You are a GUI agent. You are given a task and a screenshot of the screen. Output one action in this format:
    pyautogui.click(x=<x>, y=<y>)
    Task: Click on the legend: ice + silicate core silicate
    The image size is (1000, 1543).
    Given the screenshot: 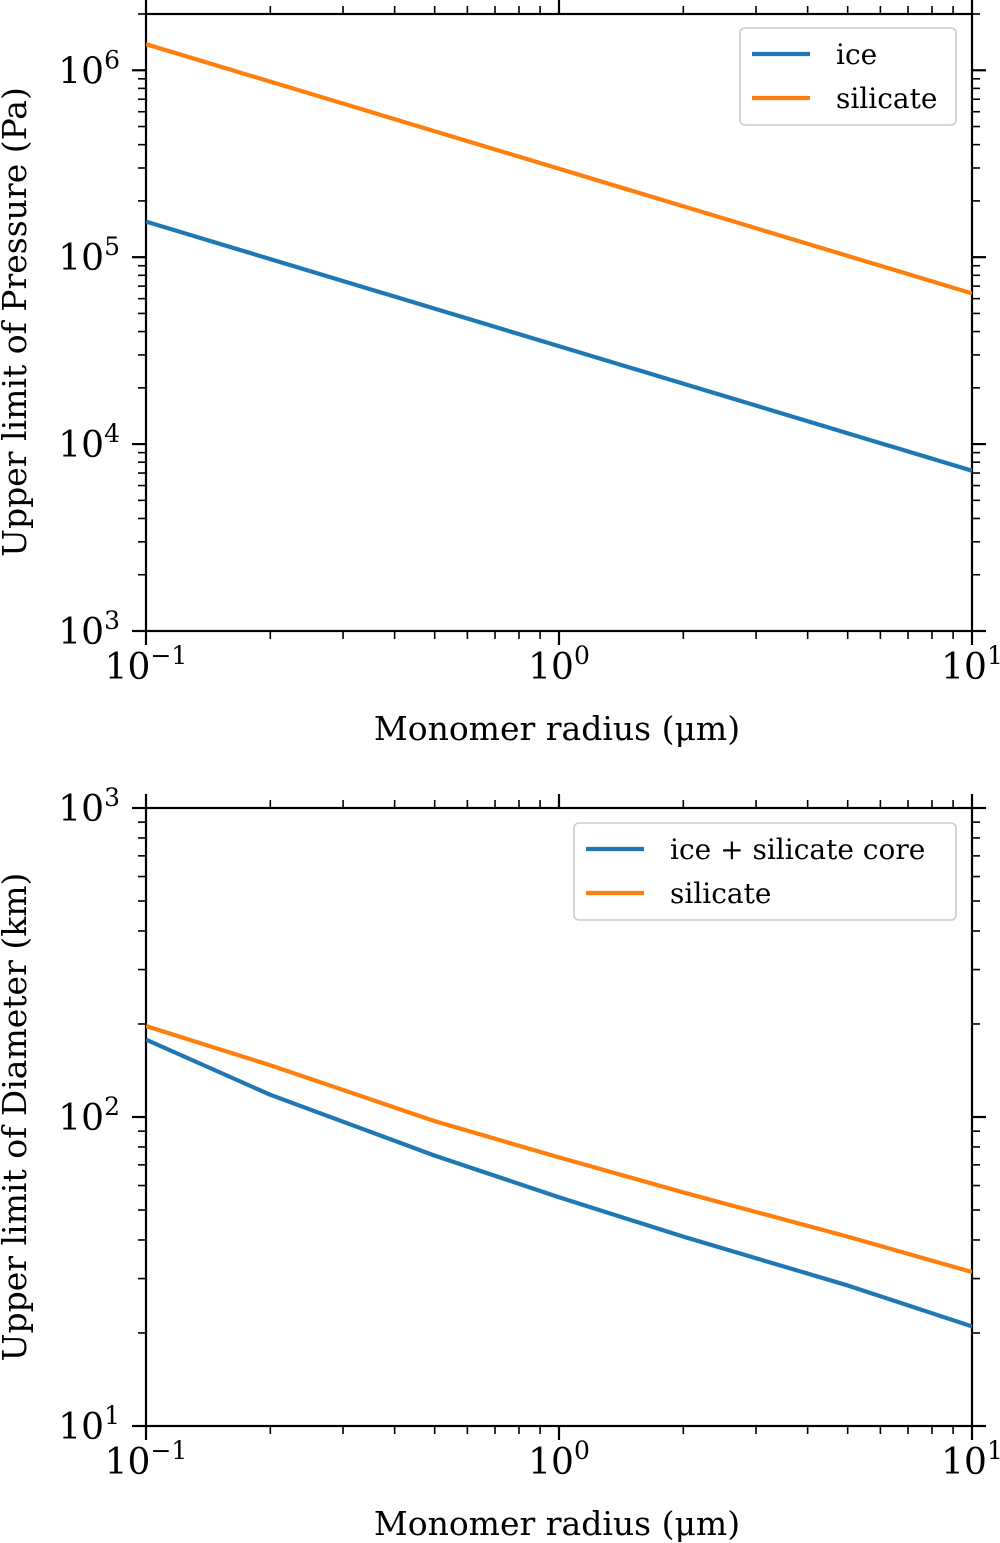 What is the action you would take?
    pyautogui.click(x=765, y=871)
    